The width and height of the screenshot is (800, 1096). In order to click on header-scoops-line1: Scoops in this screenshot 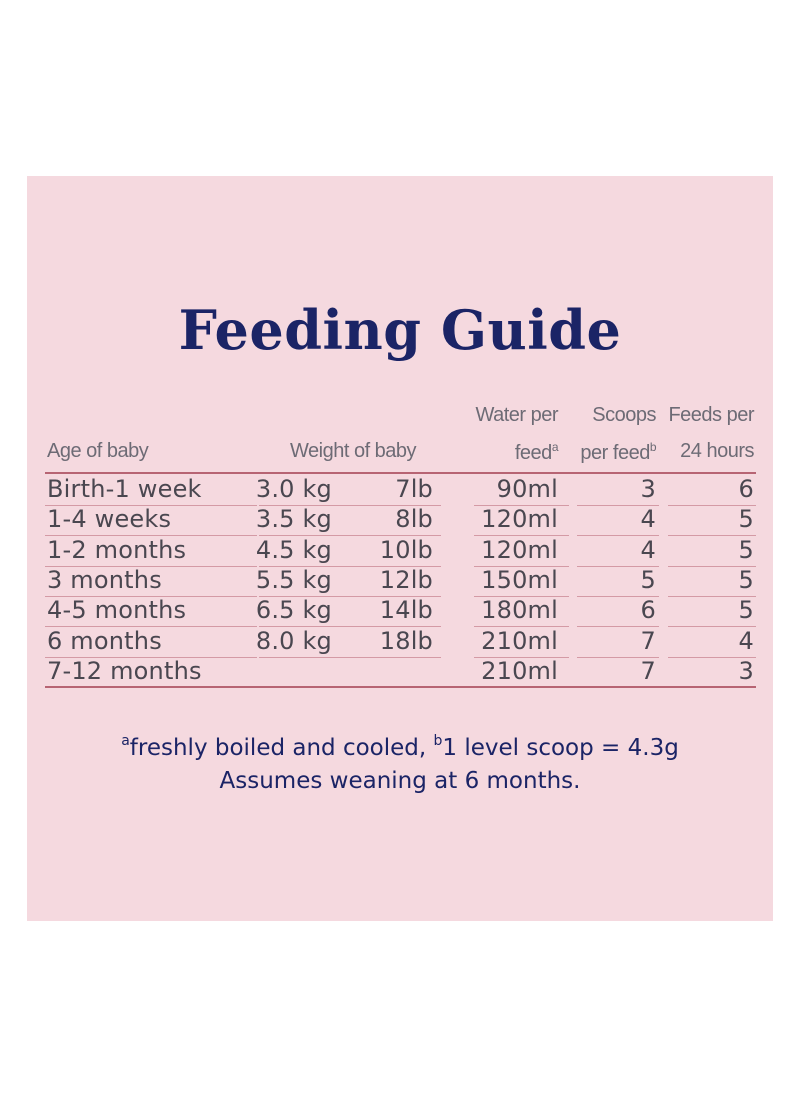, I will do `click(624, 415)`.